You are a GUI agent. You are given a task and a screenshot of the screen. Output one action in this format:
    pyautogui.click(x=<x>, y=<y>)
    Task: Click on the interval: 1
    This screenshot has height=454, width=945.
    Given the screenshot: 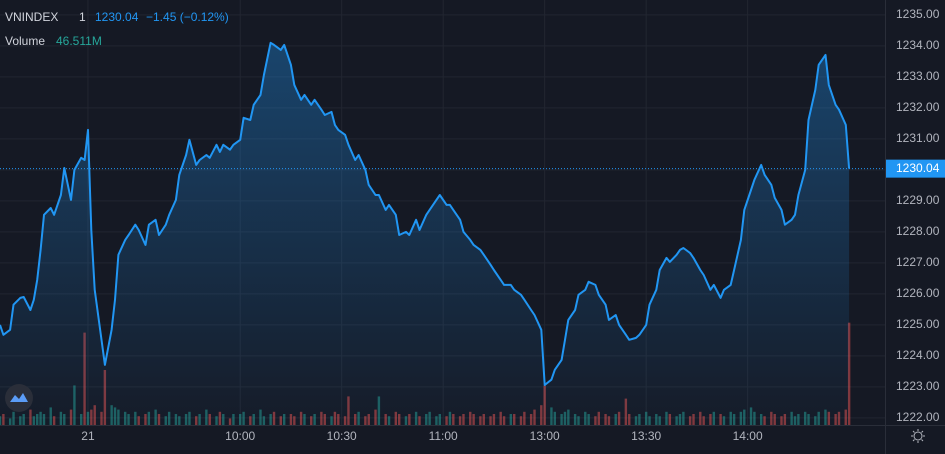 What is the action you would take?
    pyautogui.click(x=82, y=17)
    